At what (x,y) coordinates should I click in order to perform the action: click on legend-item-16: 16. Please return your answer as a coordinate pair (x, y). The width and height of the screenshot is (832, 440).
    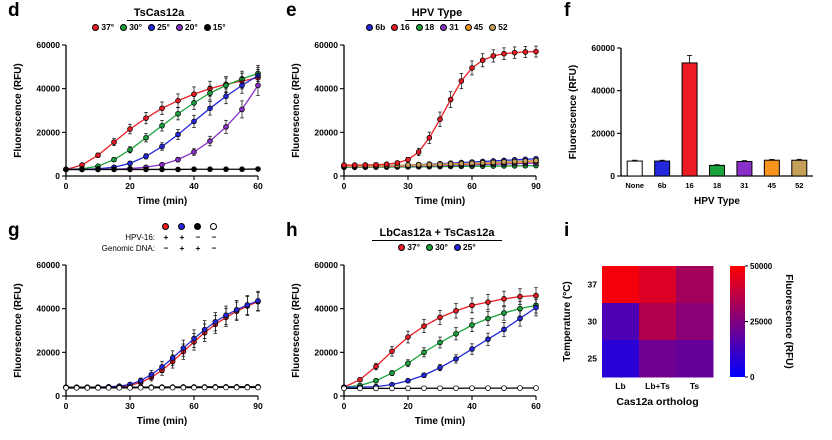
    Looking at the image, I should click on (400, 27).